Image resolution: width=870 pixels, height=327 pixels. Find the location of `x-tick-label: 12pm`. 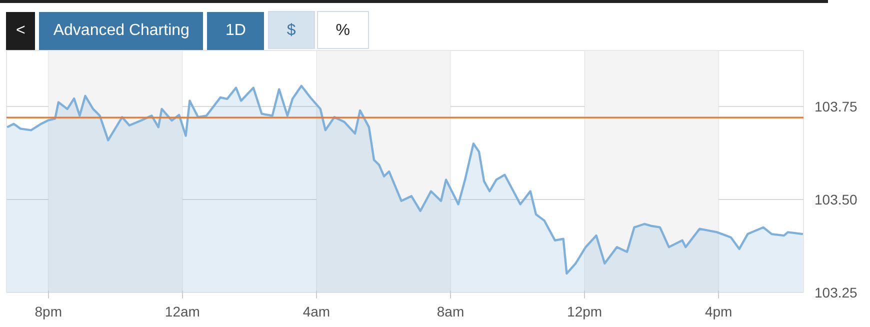

x-tick-label: 12pm is located at coordinates (584, 312).